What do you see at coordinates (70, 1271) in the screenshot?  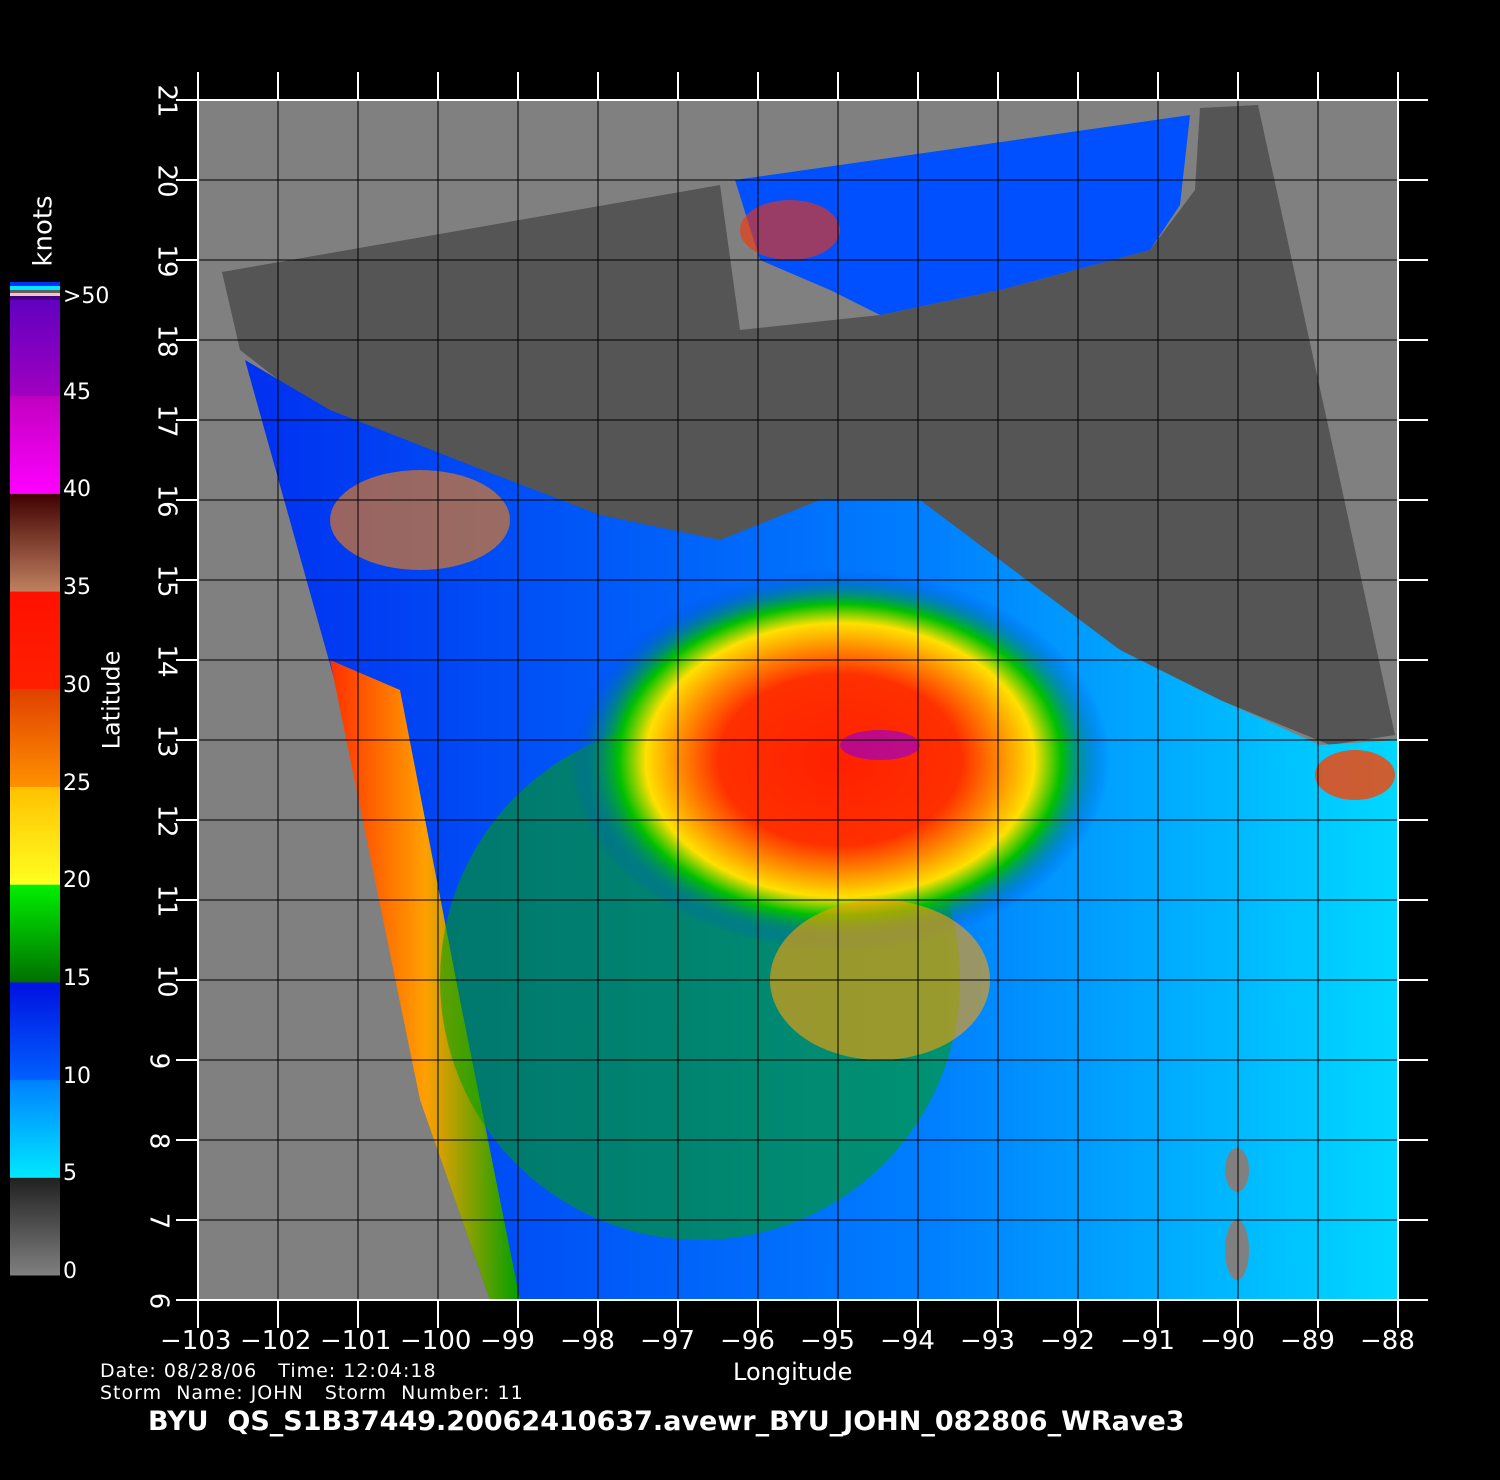 I see `colorbar-label: 0` at bounding box center [70, 1271].